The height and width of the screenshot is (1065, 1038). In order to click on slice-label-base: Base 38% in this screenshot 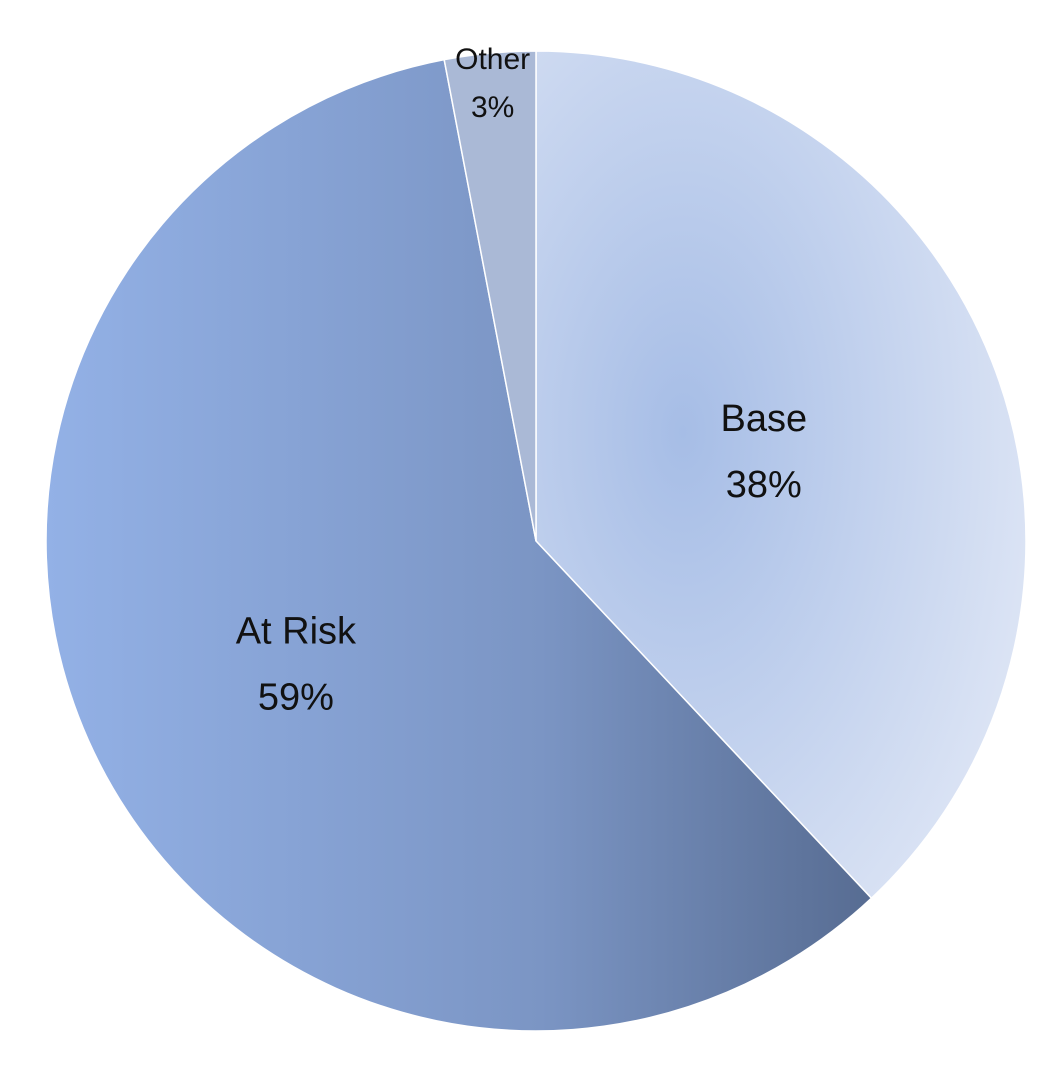, I will do `click(763, 452)`.